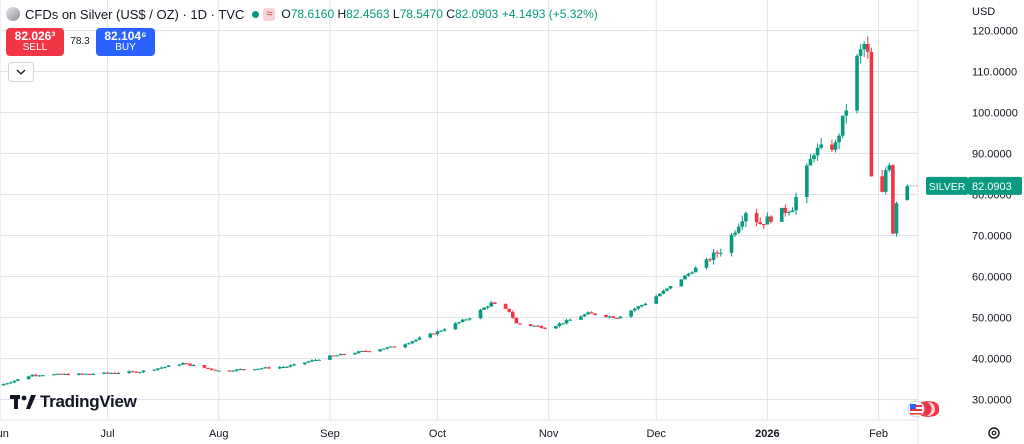 Image resolution: width=1024 pixels, height=444 pixels. Describe the element at coordinates (992, 360) in the screenshot. I see `y-tick-label: 40.0000` at that location.